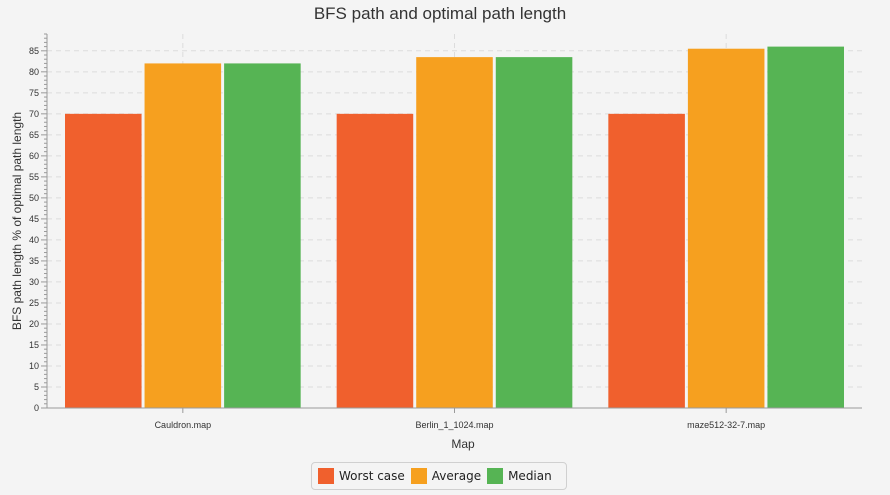 The width and height of the screenshot is (890, 495). Describe the element at coordinates (726, 425) in the screenshot. I see `x-tick-label: maze512-32-7.map` at that location.